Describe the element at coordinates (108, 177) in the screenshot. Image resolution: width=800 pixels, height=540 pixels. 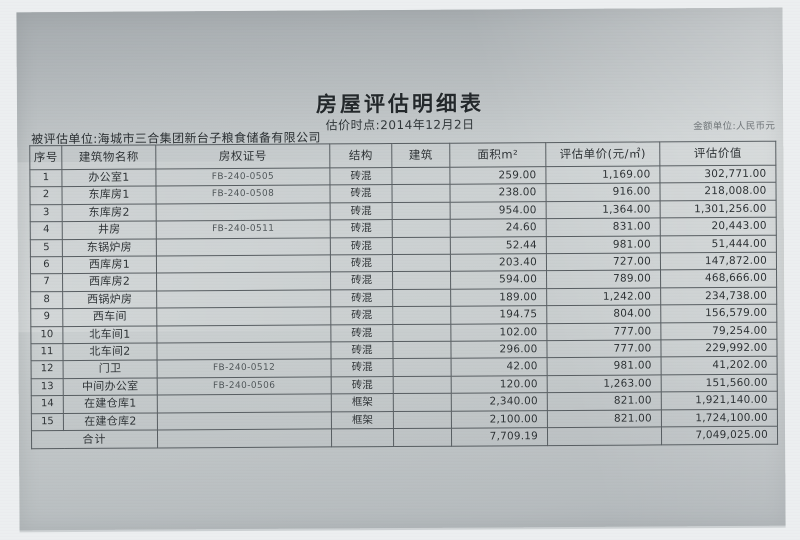
I see `cell-building-name: 办公室1` at that location.